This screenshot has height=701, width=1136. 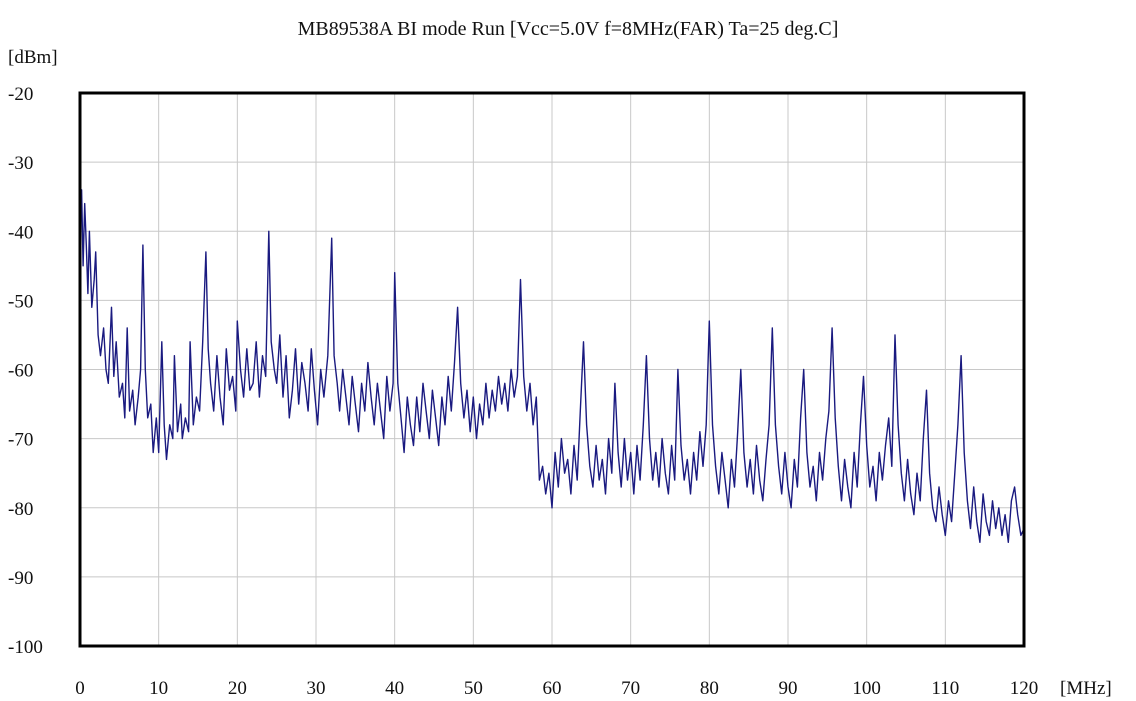 What do you see at coordinates (1024, 688) in the screenshot?
I see `x-tick-label: 120` at bounding box center [1024, 688].